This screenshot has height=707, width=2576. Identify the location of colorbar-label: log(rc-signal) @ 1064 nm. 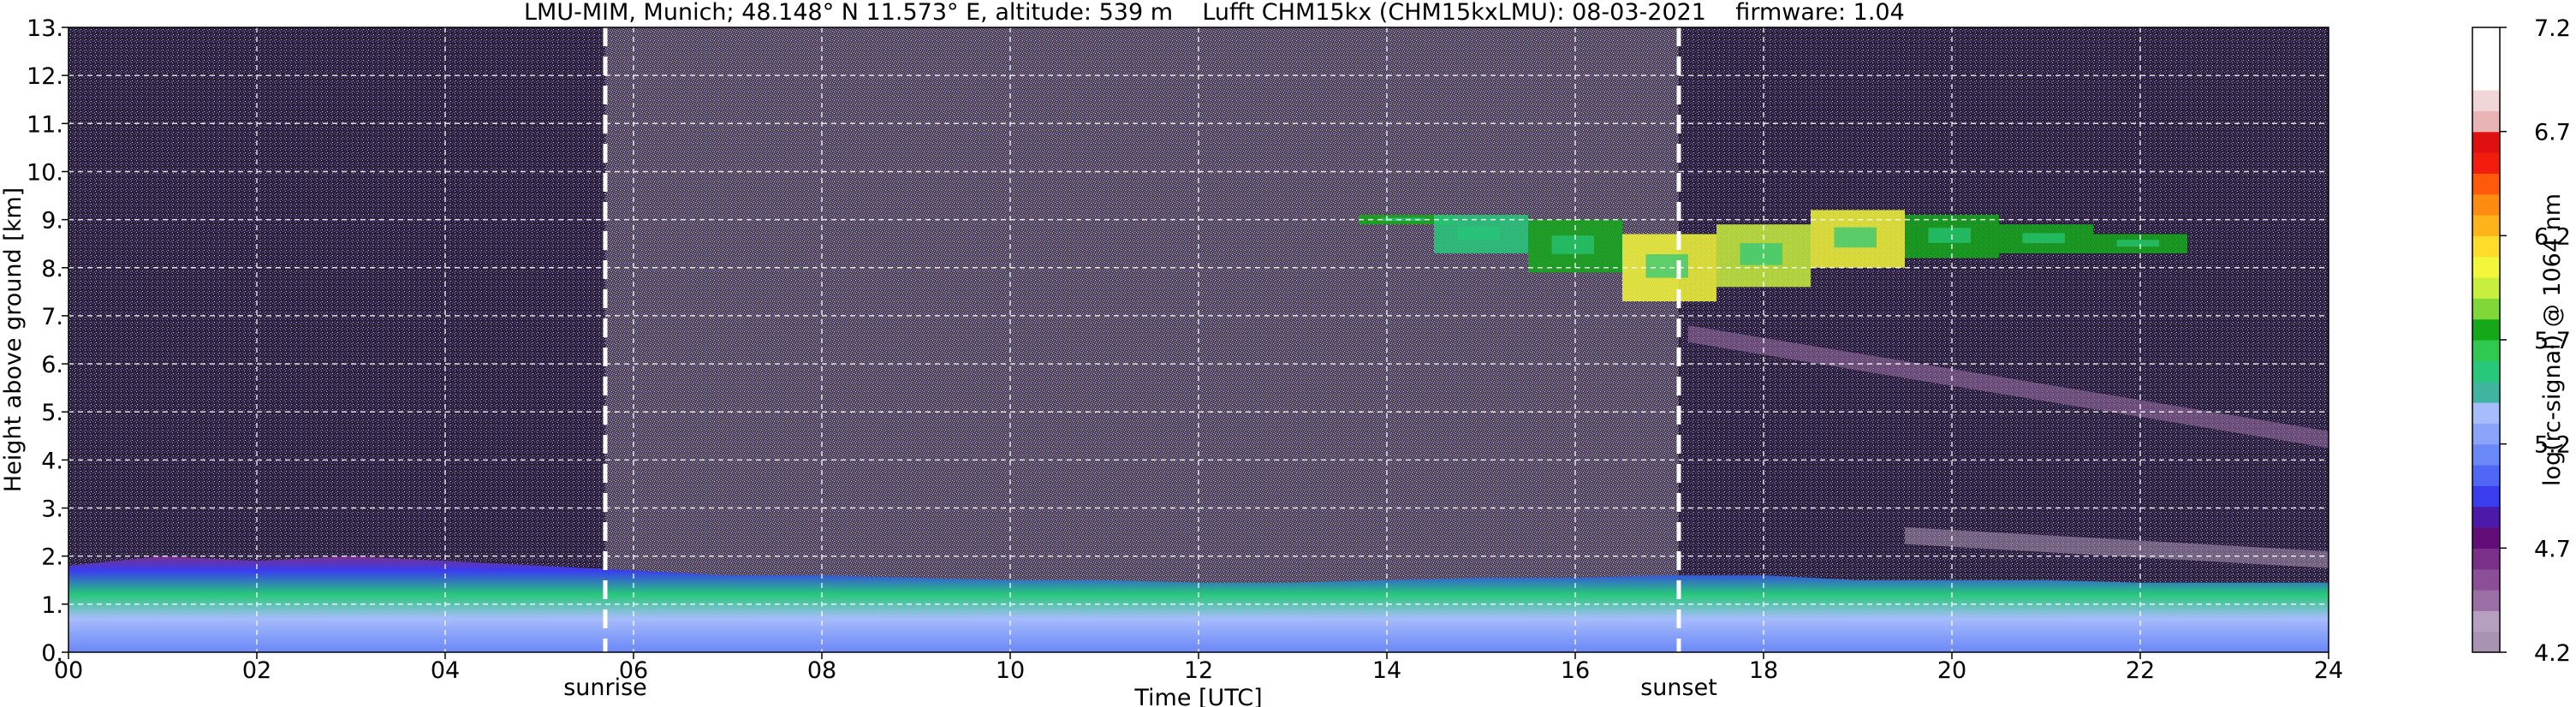
(2552, 339).